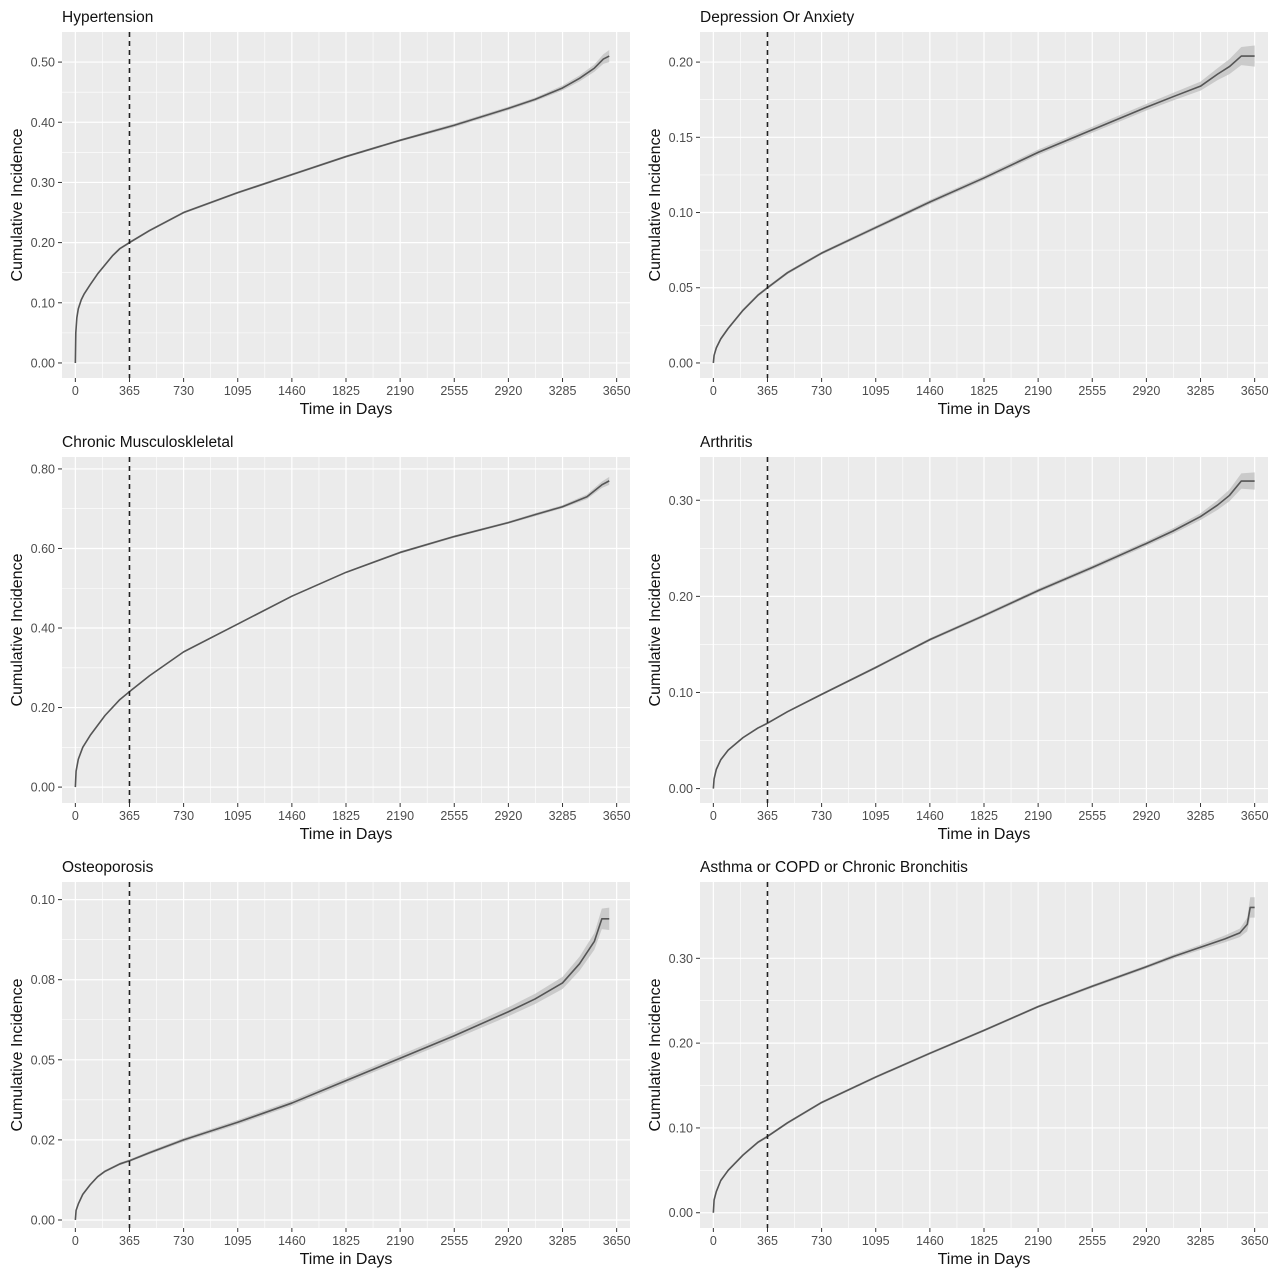  I want to click on panel-title: Osteoporosis, so click(108, 867).